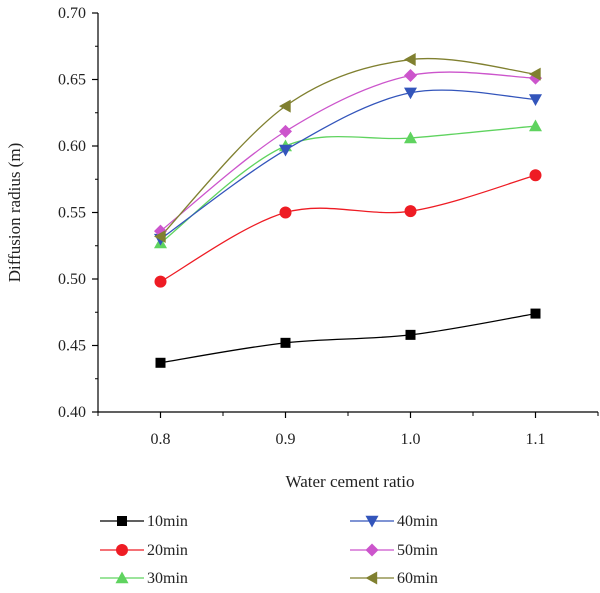 This screenshot has width=600, height=593. What do you see at coordinates (394, 521) in the screenshot?
I see `legend-item-40min: 40min` at bounding box center [394, 521].